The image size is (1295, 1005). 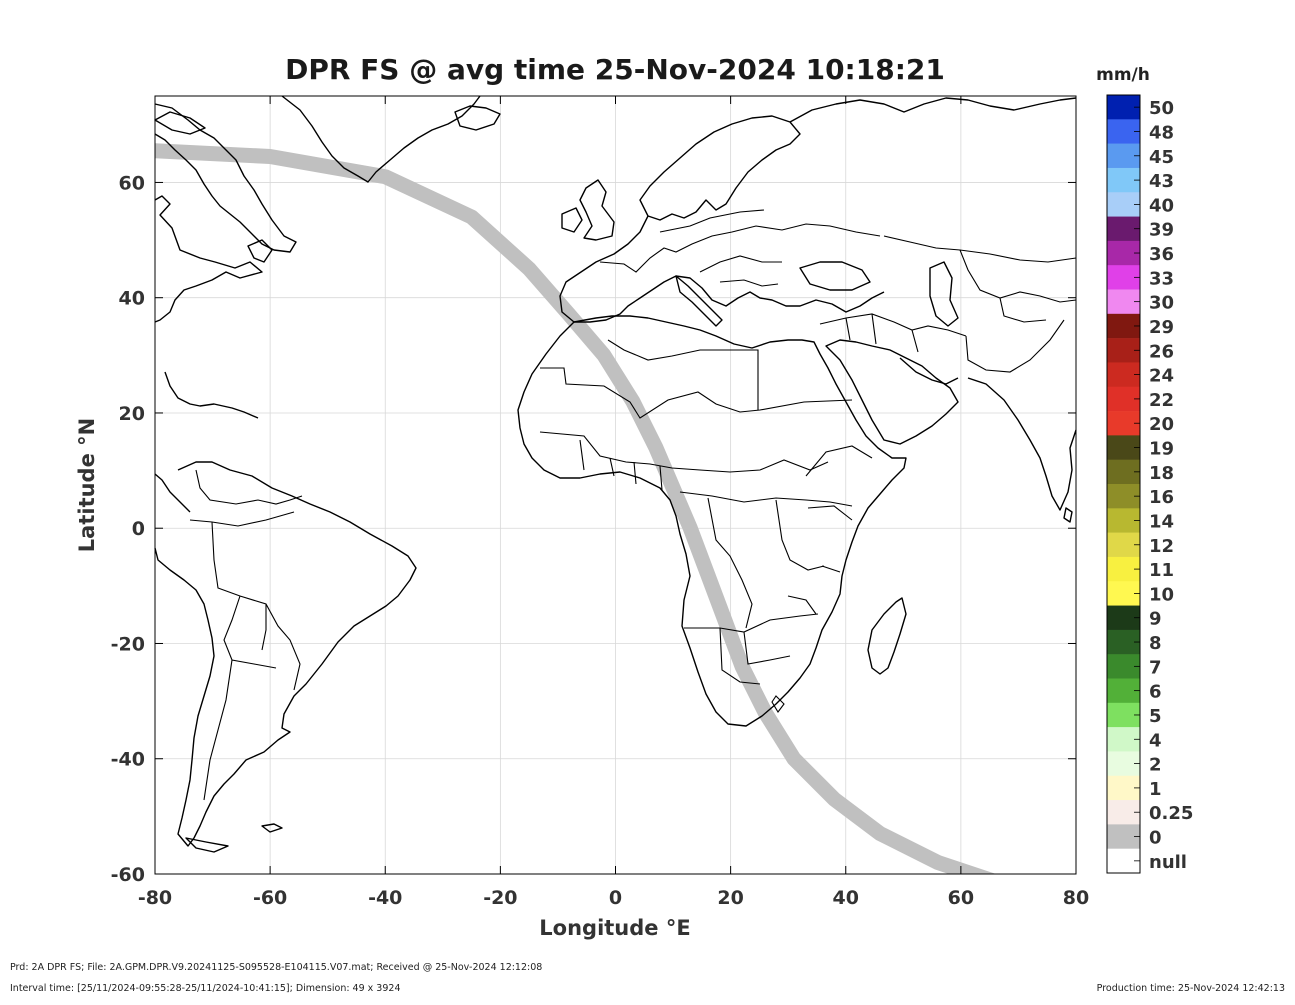 I want to click on coastline-iceland, so click(x=477, y=118).